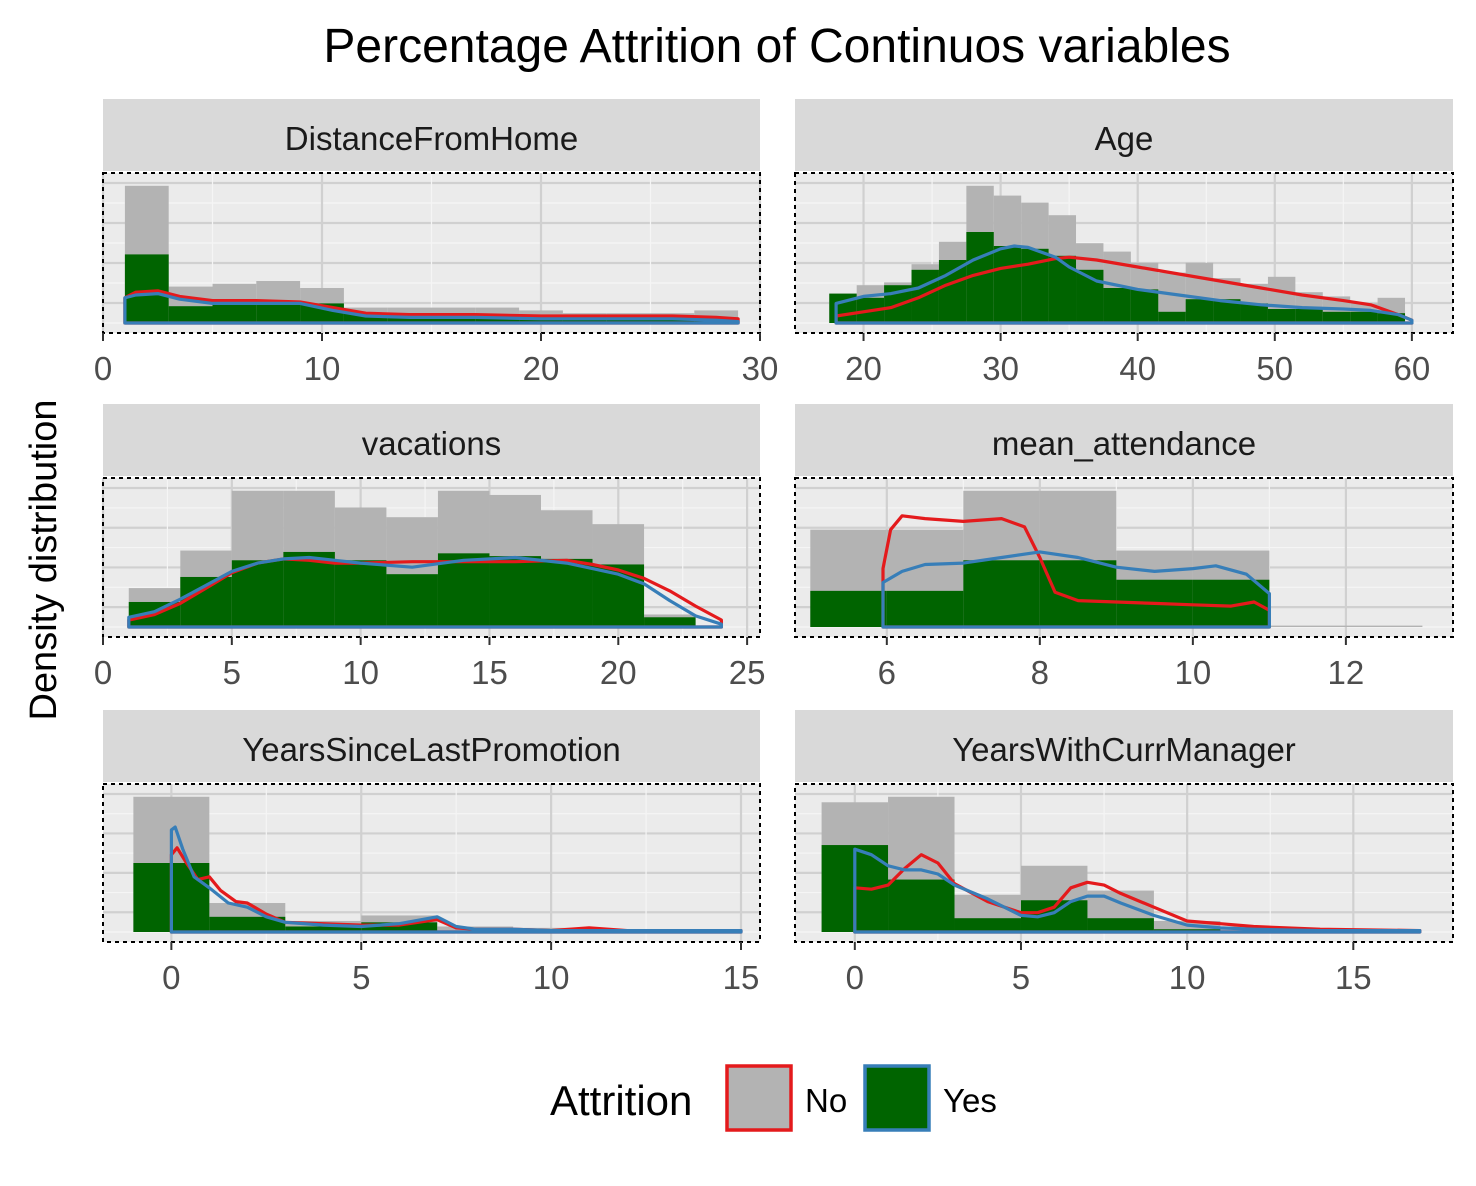 The width and height of the screenshot is (1476, 1186). What do you see at coordinates (970, 1100) in the screenshot?
I see `legend-label: Yes` at bounding box center [970, 1100].